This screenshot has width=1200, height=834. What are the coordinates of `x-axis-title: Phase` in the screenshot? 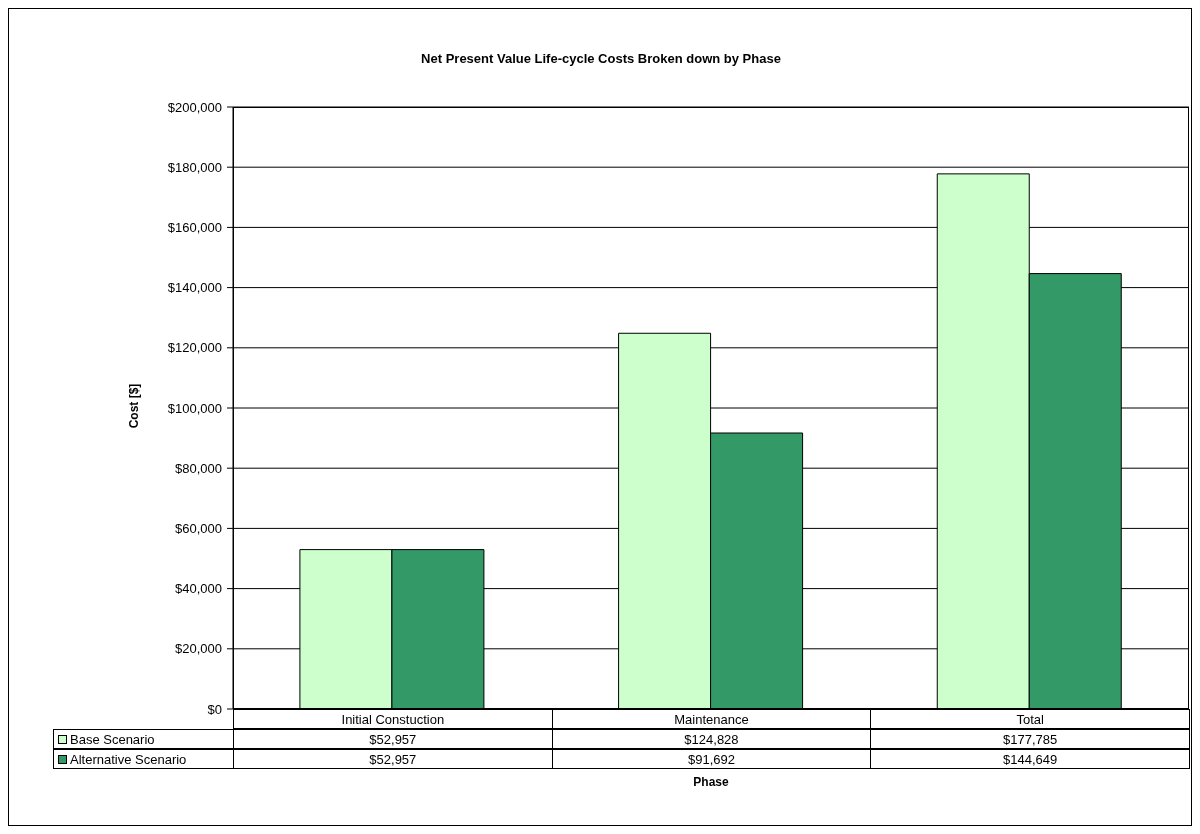 It's located at (711, 782).